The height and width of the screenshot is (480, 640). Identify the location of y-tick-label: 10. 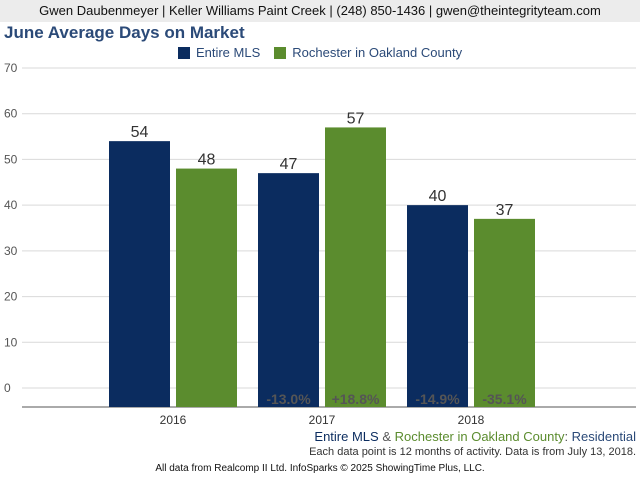
(11, 342).